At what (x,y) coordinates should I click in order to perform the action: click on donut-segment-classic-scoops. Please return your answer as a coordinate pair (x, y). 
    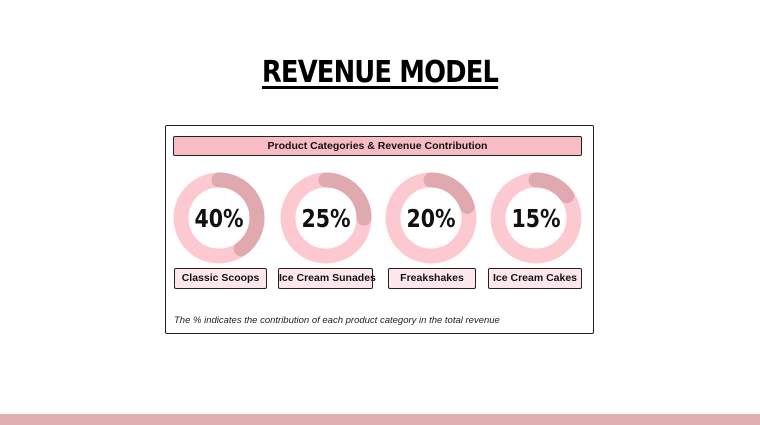
    Looking at the image, I should click on (219, 218).